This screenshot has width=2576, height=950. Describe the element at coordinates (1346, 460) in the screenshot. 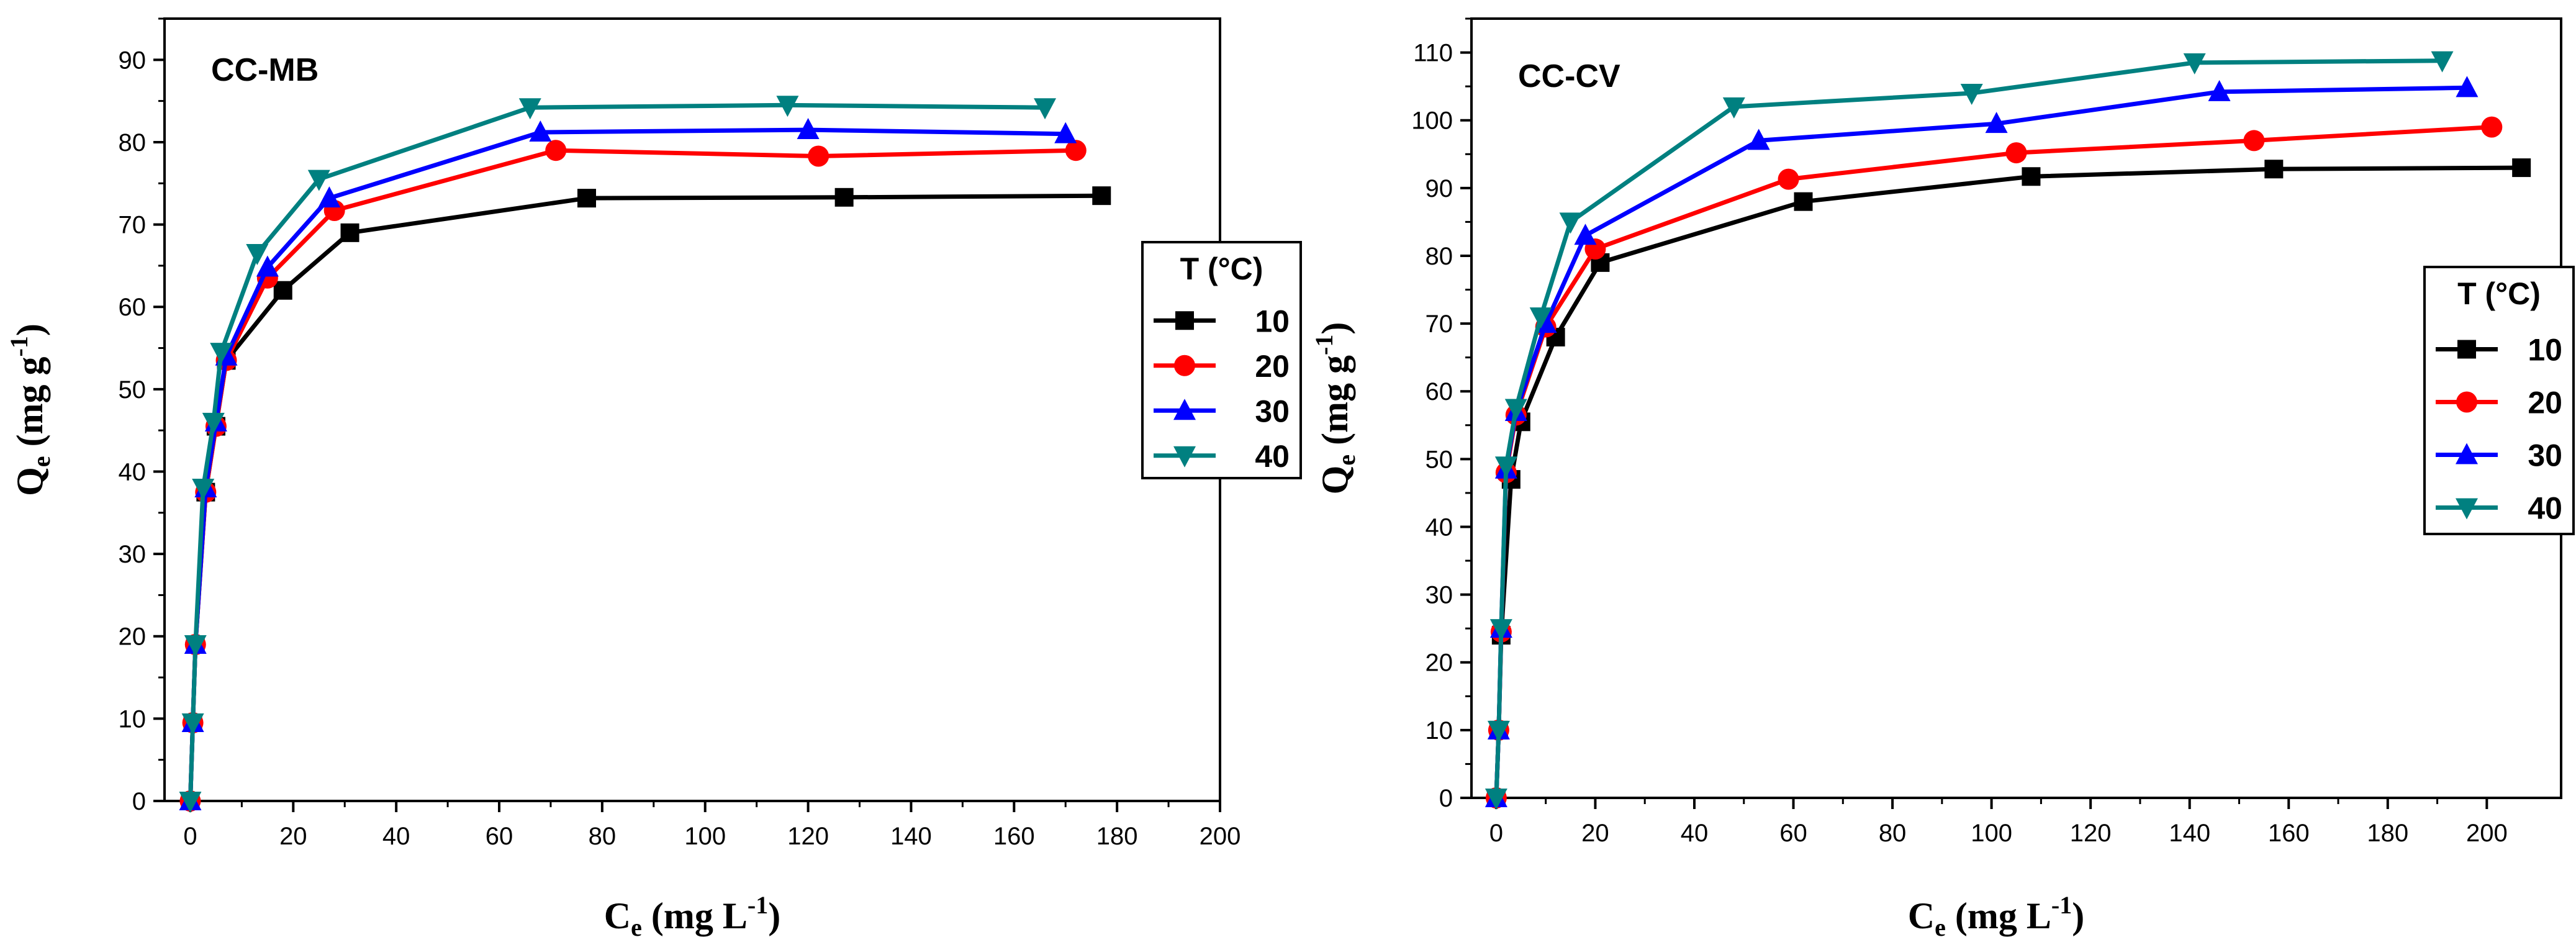

I see `y-axis-title-sub: e` at that location.